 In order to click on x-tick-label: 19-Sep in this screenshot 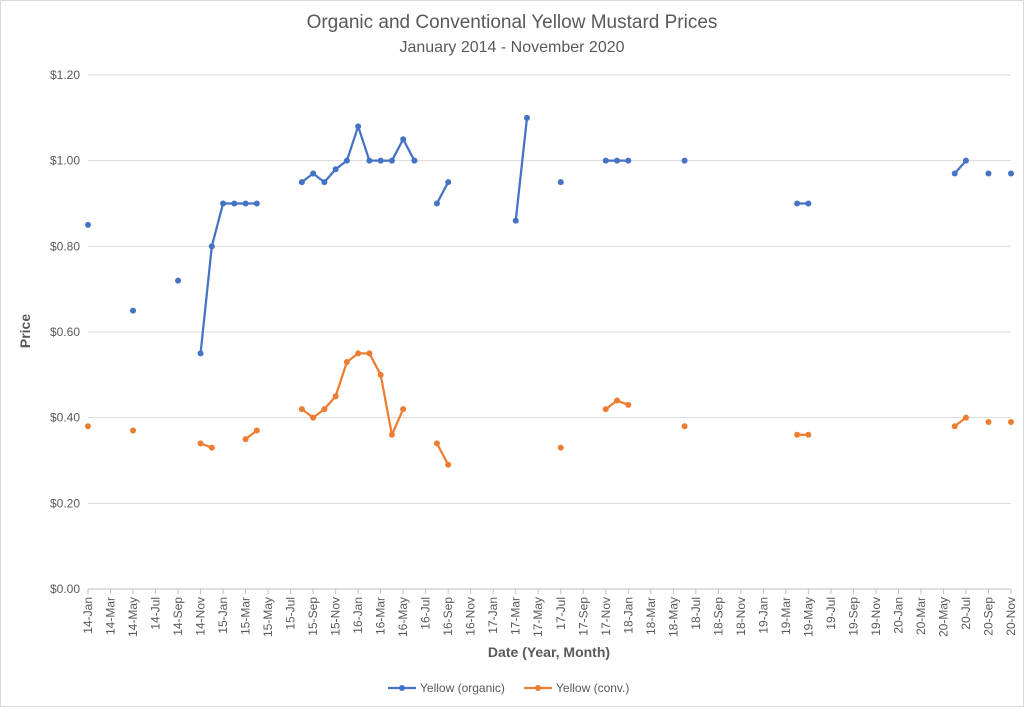, I will do `click(853, 616)`.